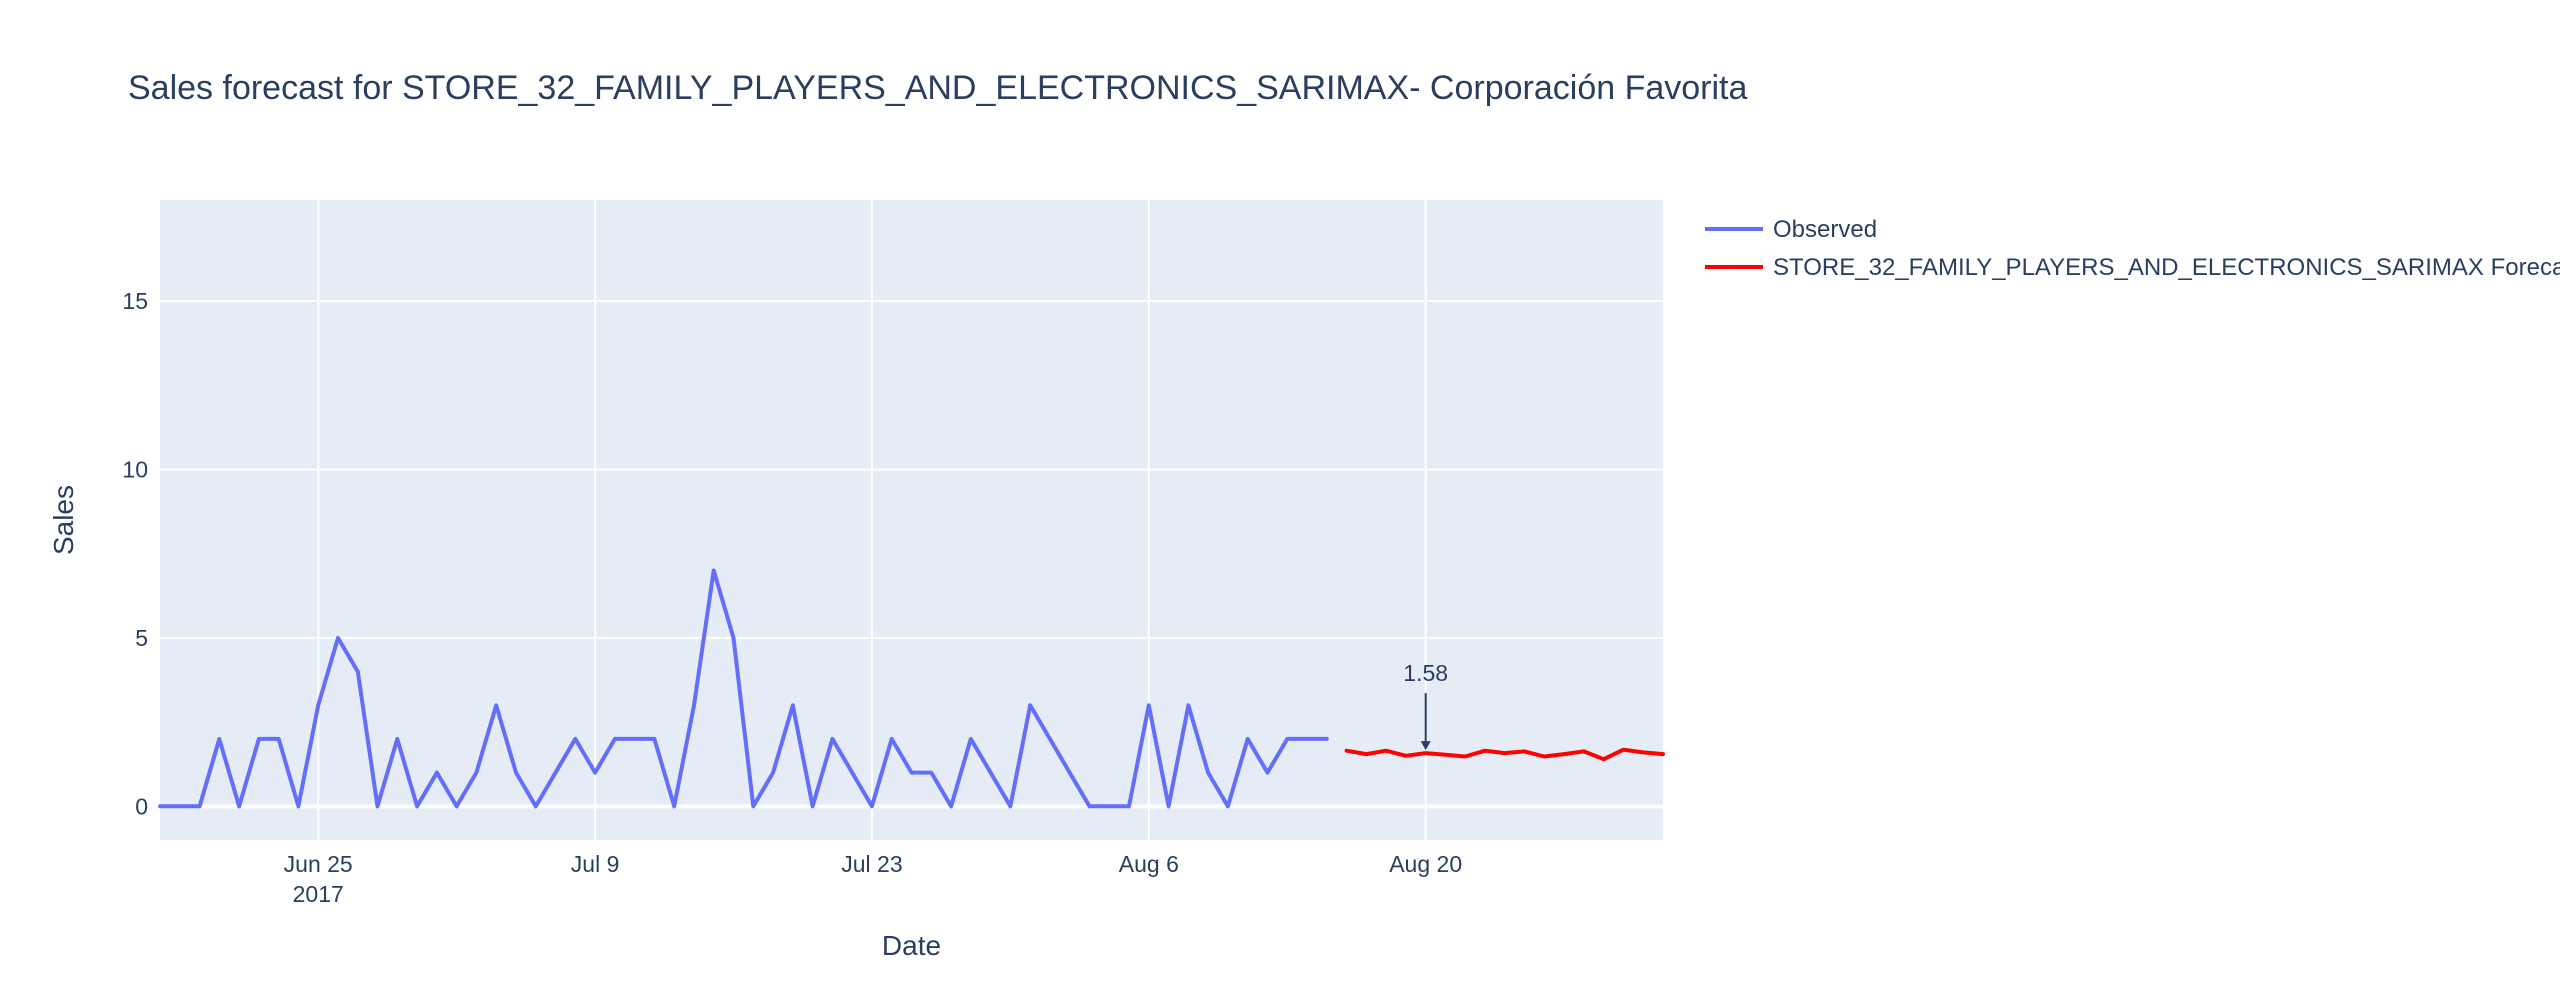 This screenshot has height=1000, width=2560. Describe the element at coordinates (318, 864) in the screenshot. I see `x-tick-label: Jun 25` at that location.